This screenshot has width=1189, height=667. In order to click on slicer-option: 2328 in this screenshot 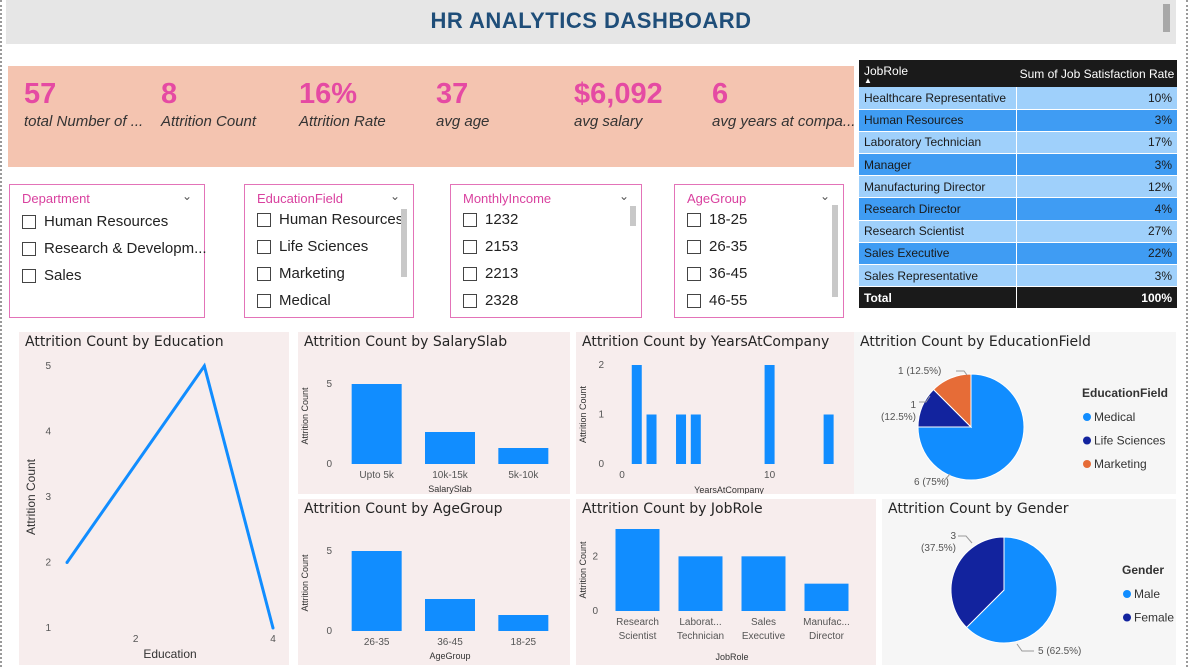, I will do `click(490, 300)`.